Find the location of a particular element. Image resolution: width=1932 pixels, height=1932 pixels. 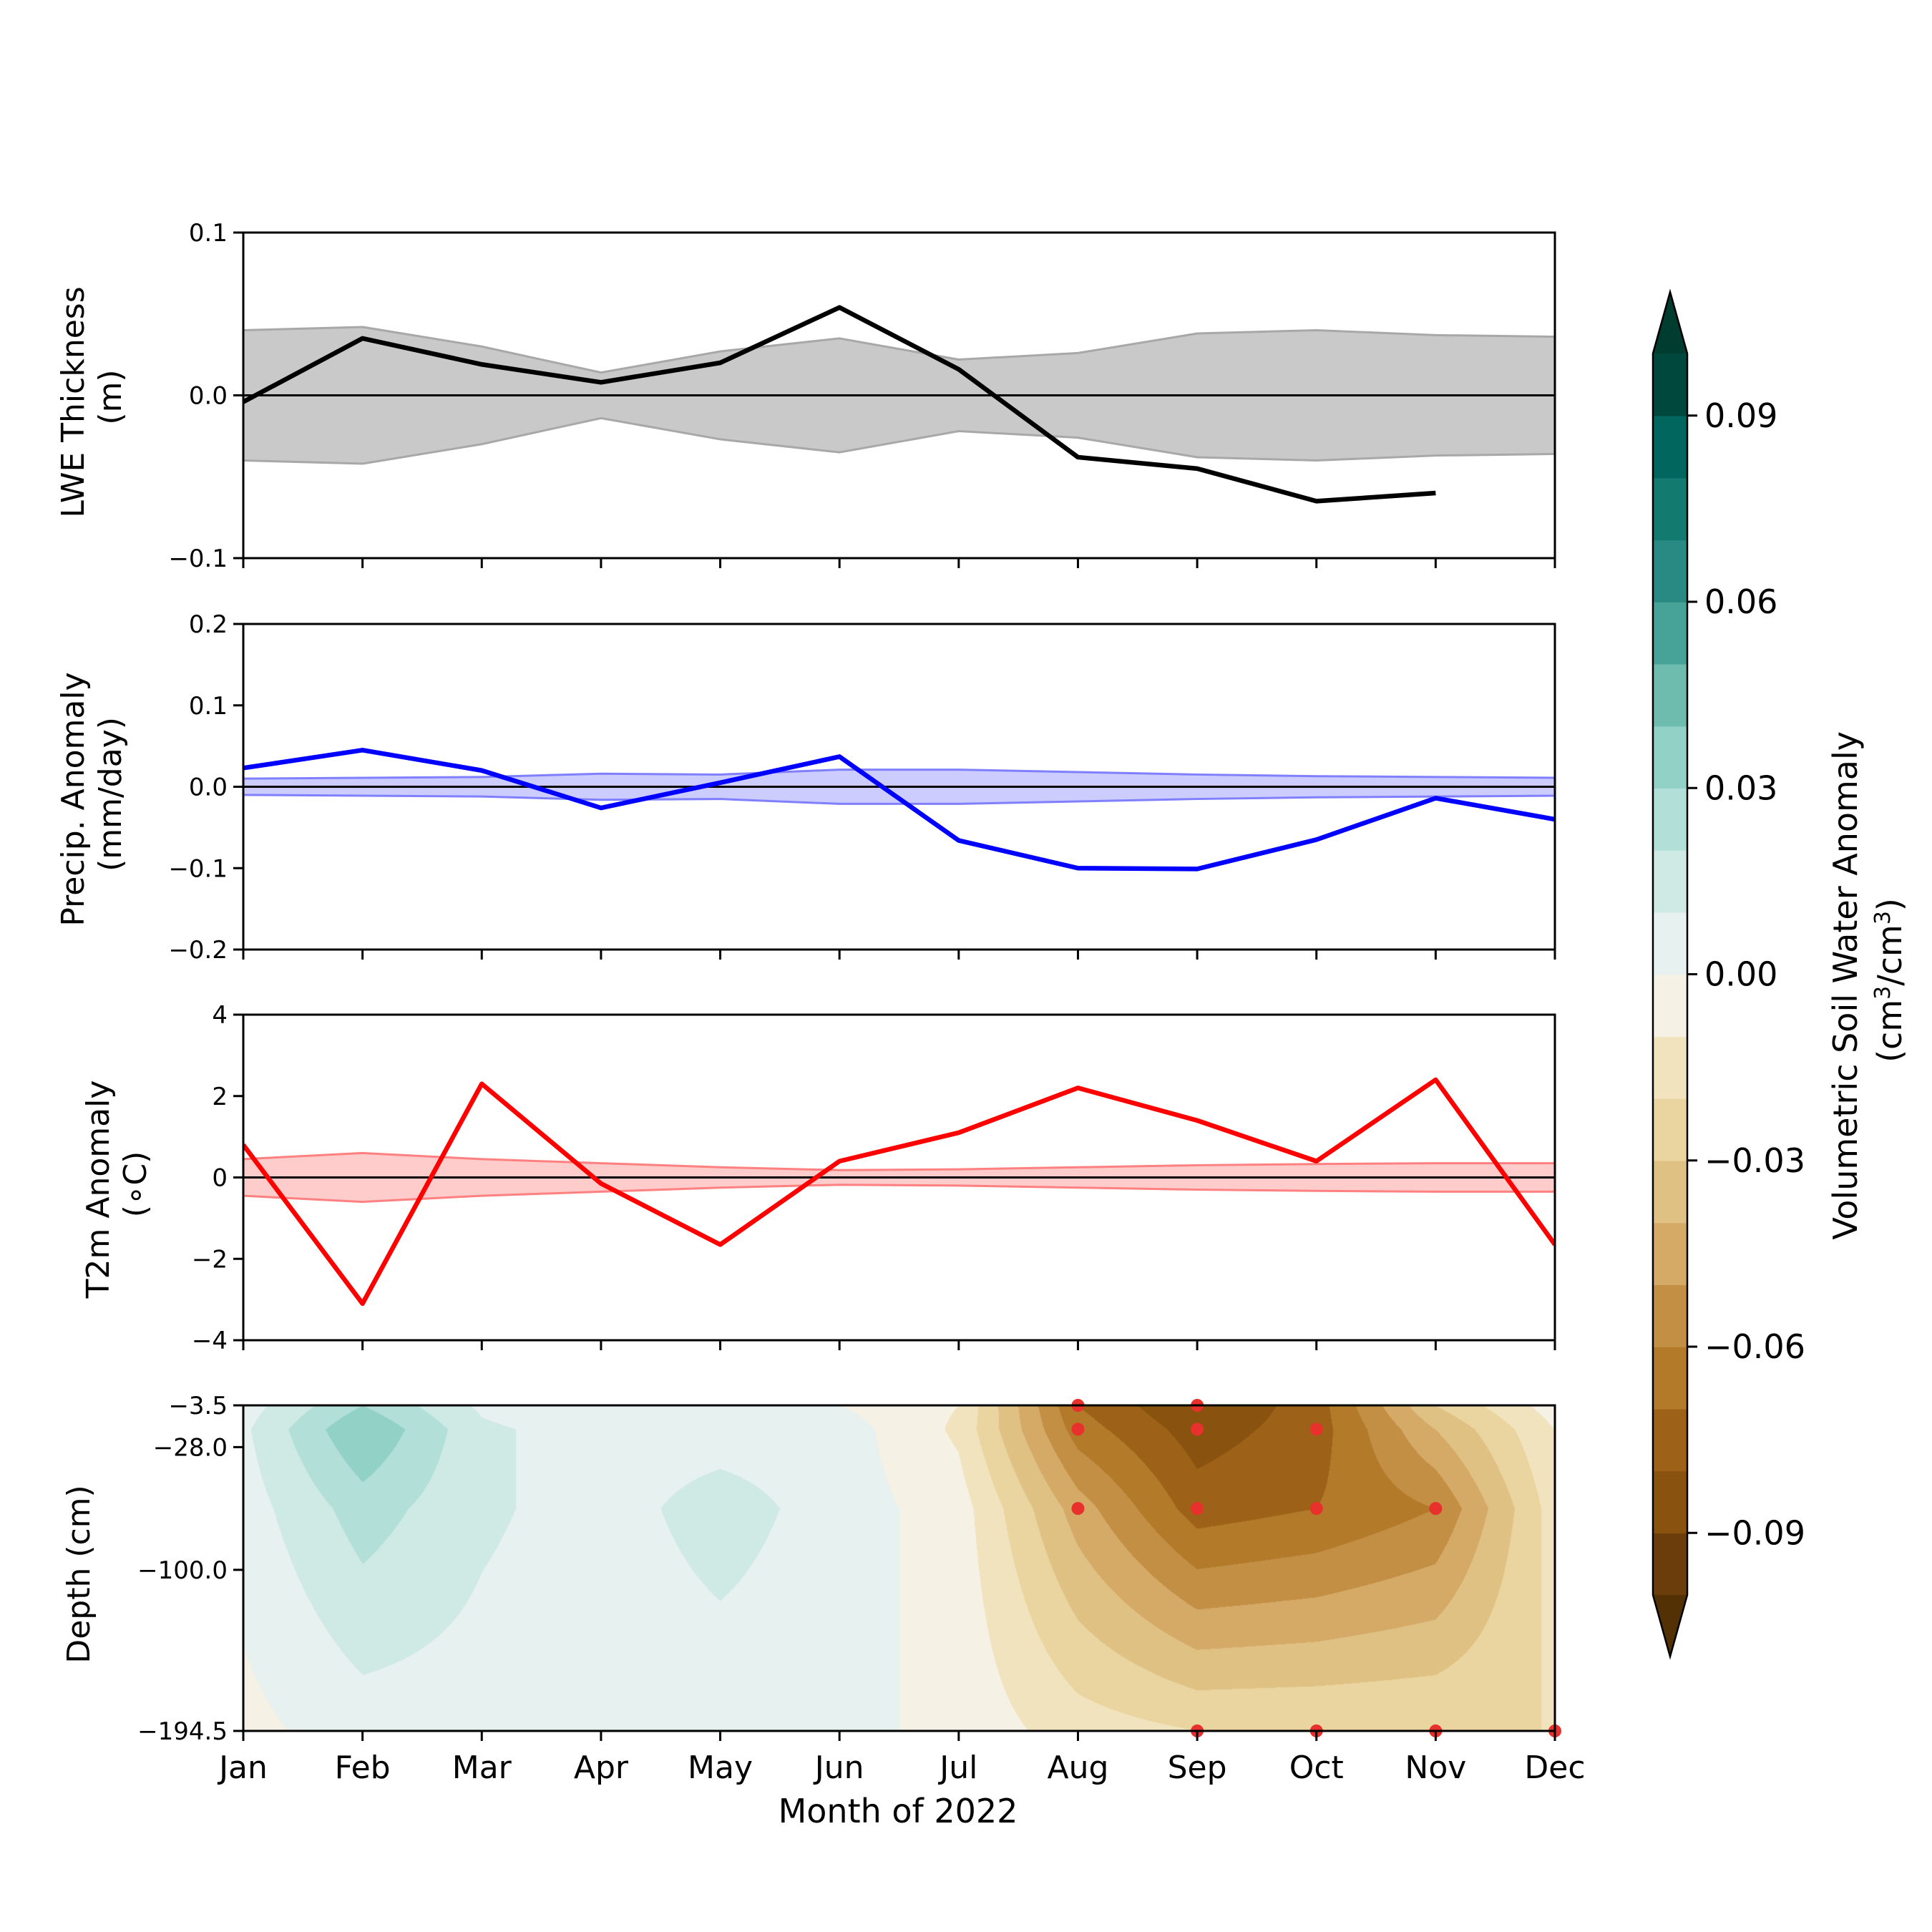

colorbar-outline is located at coordinates (1670, 974).